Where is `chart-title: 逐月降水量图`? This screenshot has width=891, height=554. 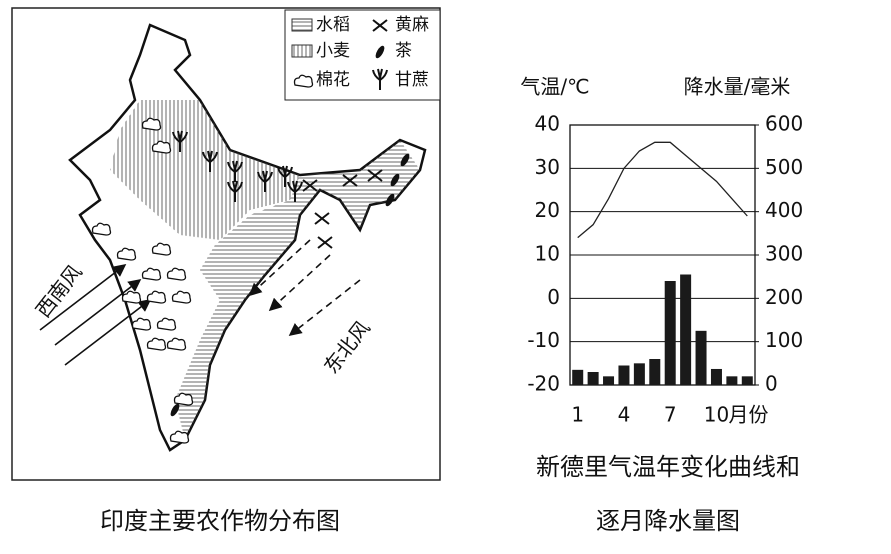
chart-title: 逐月降水量图 is located at coordinates (668, 521).